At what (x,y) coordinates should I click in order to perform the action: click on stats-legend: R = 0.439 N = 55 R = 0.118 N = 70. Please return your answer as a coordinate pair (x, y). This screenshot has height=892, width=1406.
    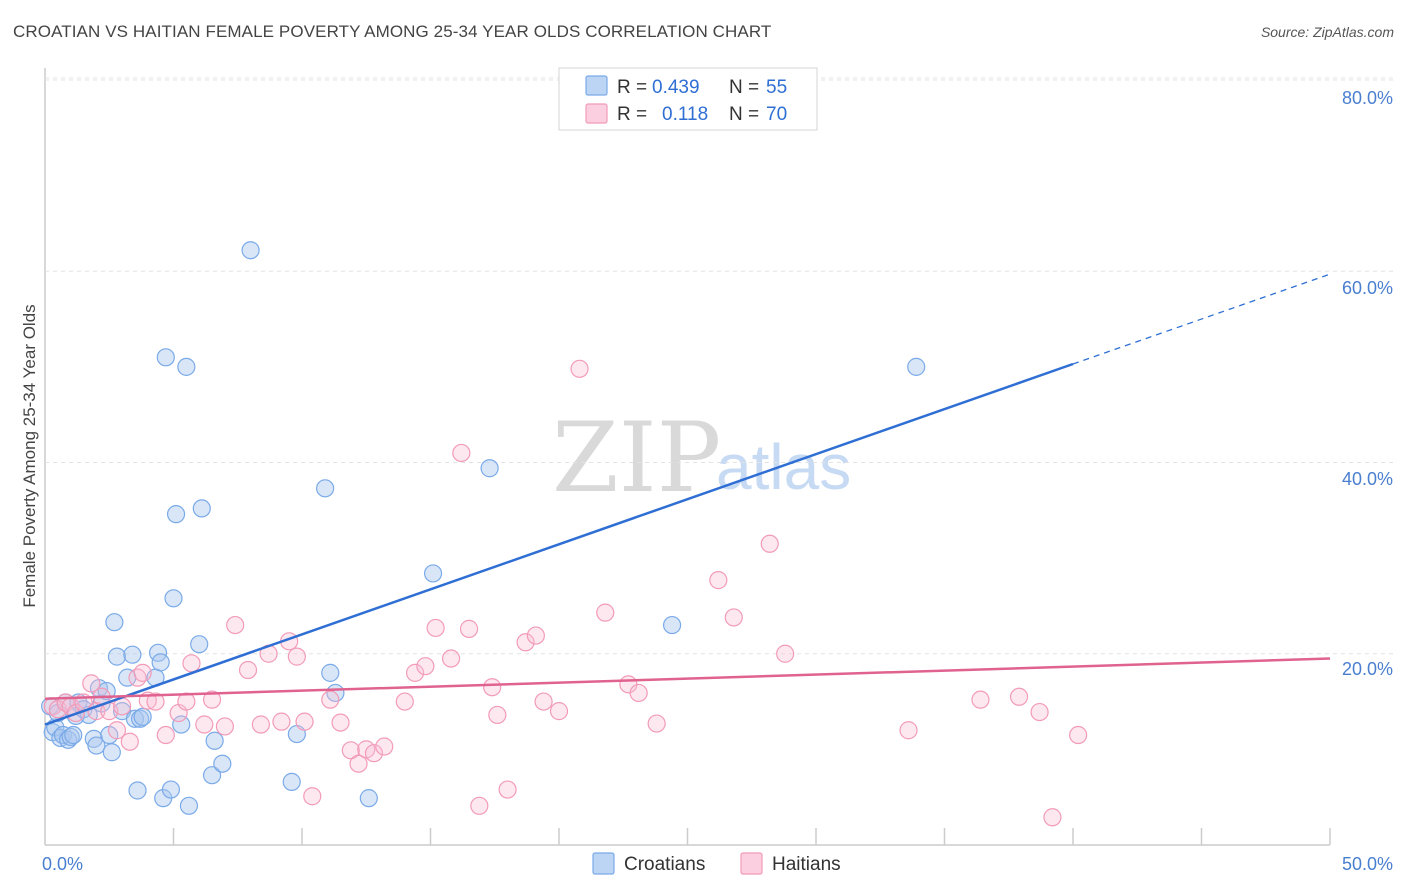
    Looking at the image, I should click on (688, 99).